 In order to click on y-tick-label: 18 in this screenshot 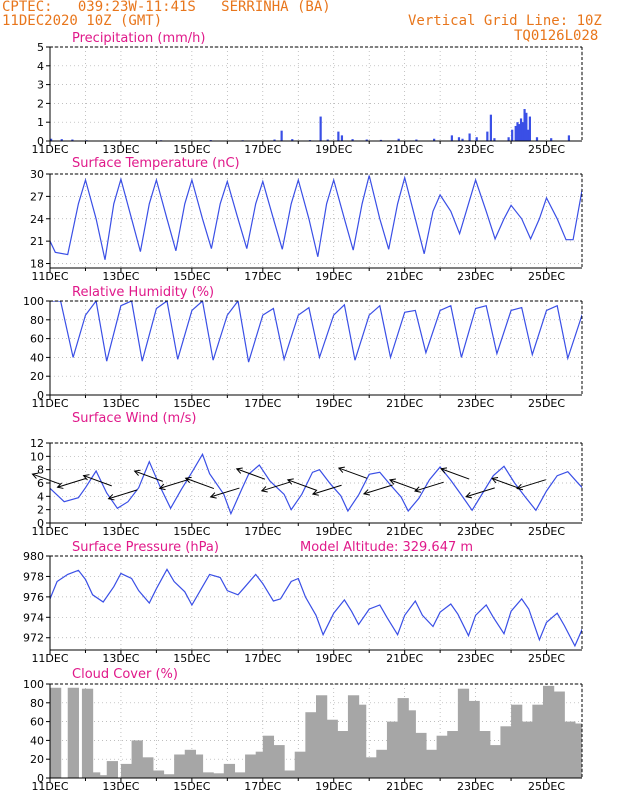, I will do `click(37, 264)`.